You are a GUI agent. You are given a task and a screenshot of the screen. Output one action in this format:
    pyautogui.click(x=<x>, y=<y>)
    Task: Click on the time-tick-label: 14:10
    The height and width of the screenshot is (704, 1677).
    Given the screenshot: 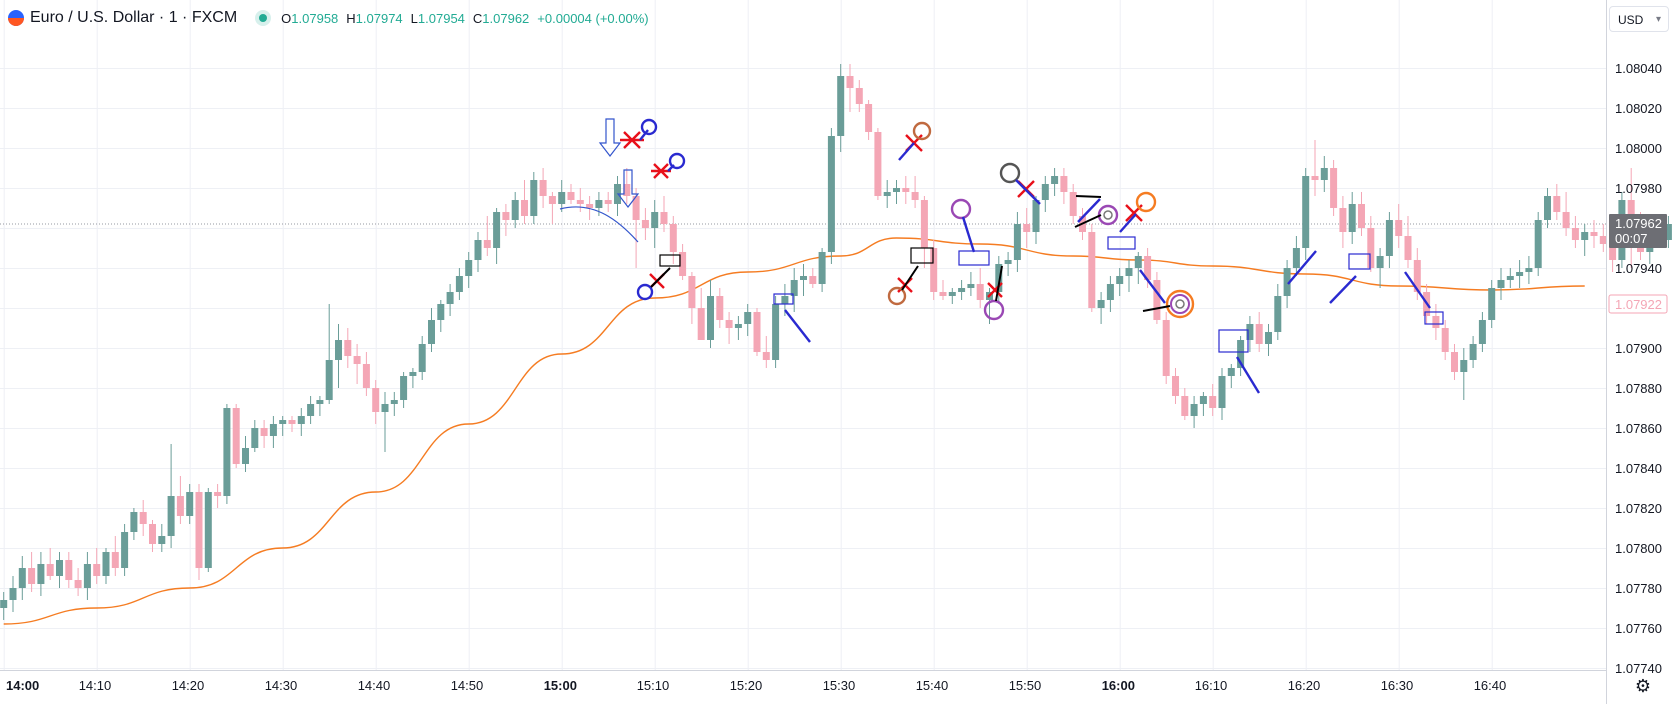 What is the action you would take?
    pyautogui.click(x=95, y=685)
    